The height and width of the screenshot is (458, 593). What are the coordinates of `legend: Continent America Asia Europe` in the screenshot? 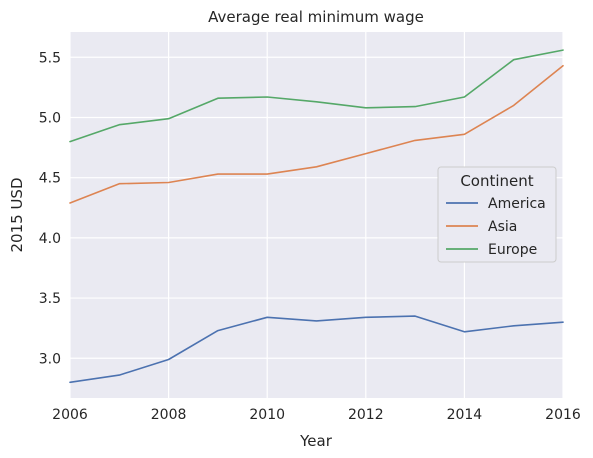 It's located at (497, 214).